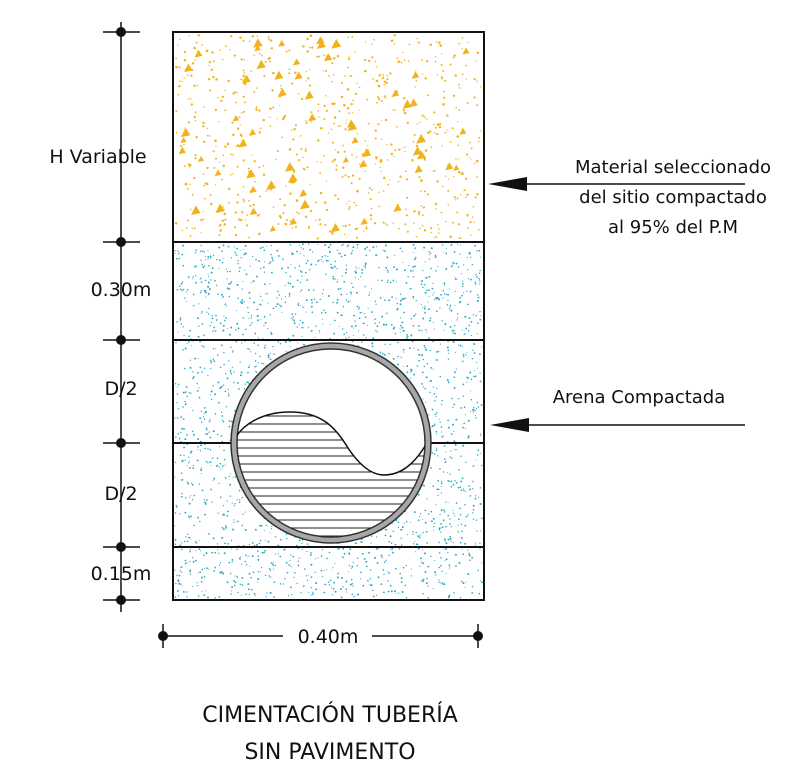 This screenshot has width=786, height=772. I want to click on compacted-sand-leader, so click(617, 425).